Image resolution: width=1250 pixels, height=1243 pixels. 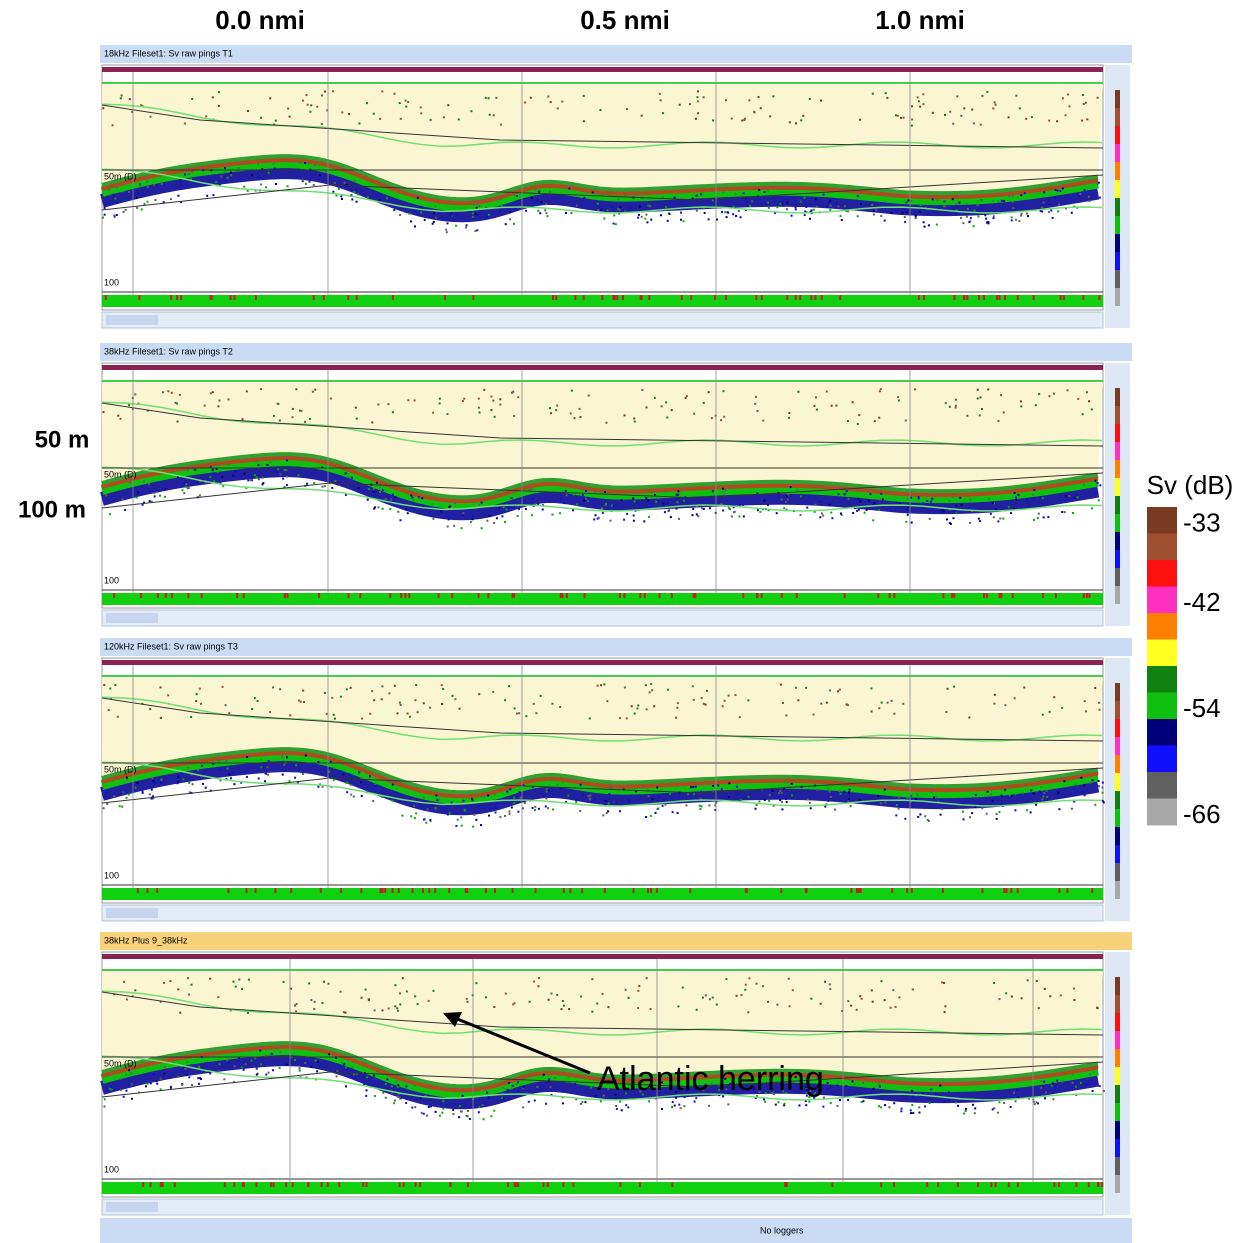 I want to click on bottom-echo, so click(x=599, y=778).